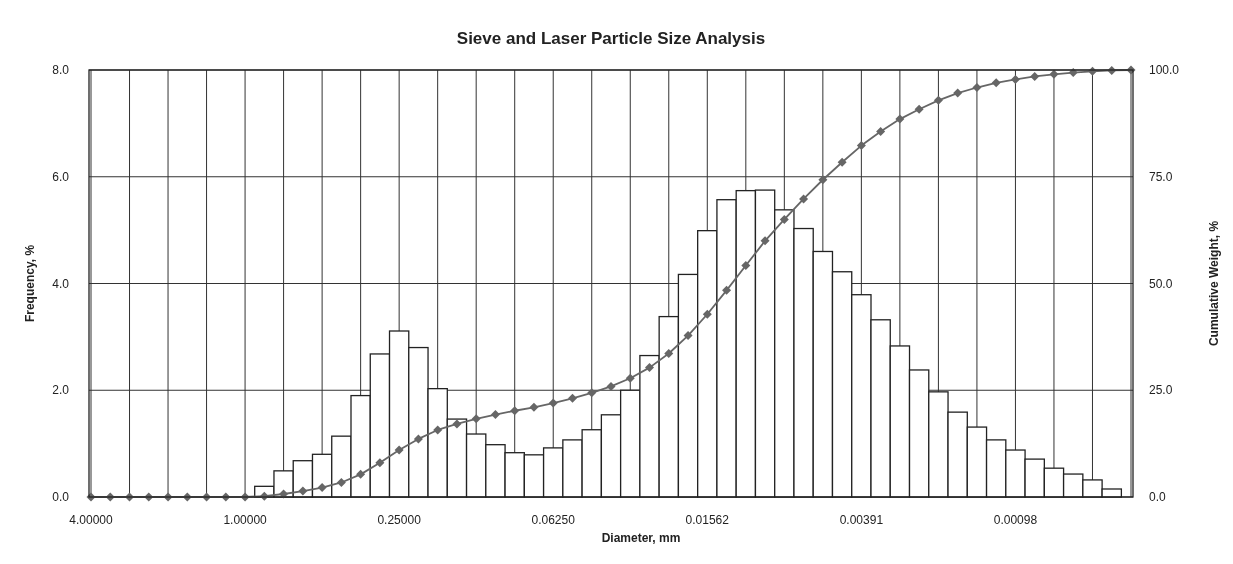 This screenshot has height=564, width=1233. I want to click on y2-tick-label: 75.0, so click(1161, 176).